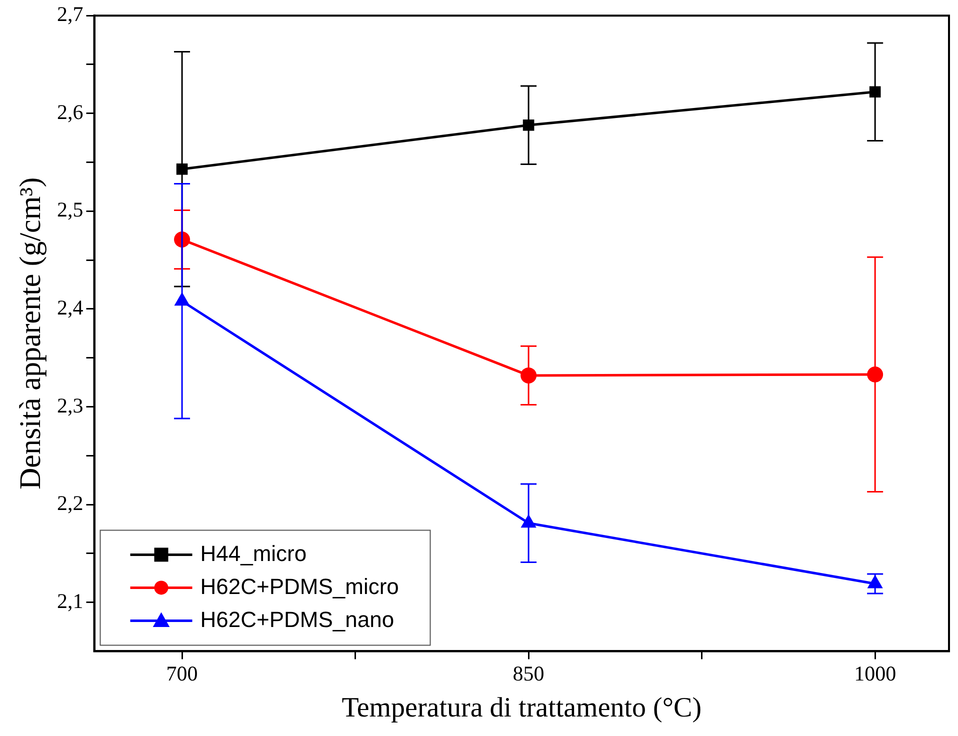 The height and width of the screenshot is (736, 958). What do you see at coordinates (70, 112) in the screenshot?
I see `y-tick-label: 2,6` at bounding box center [70, 112].